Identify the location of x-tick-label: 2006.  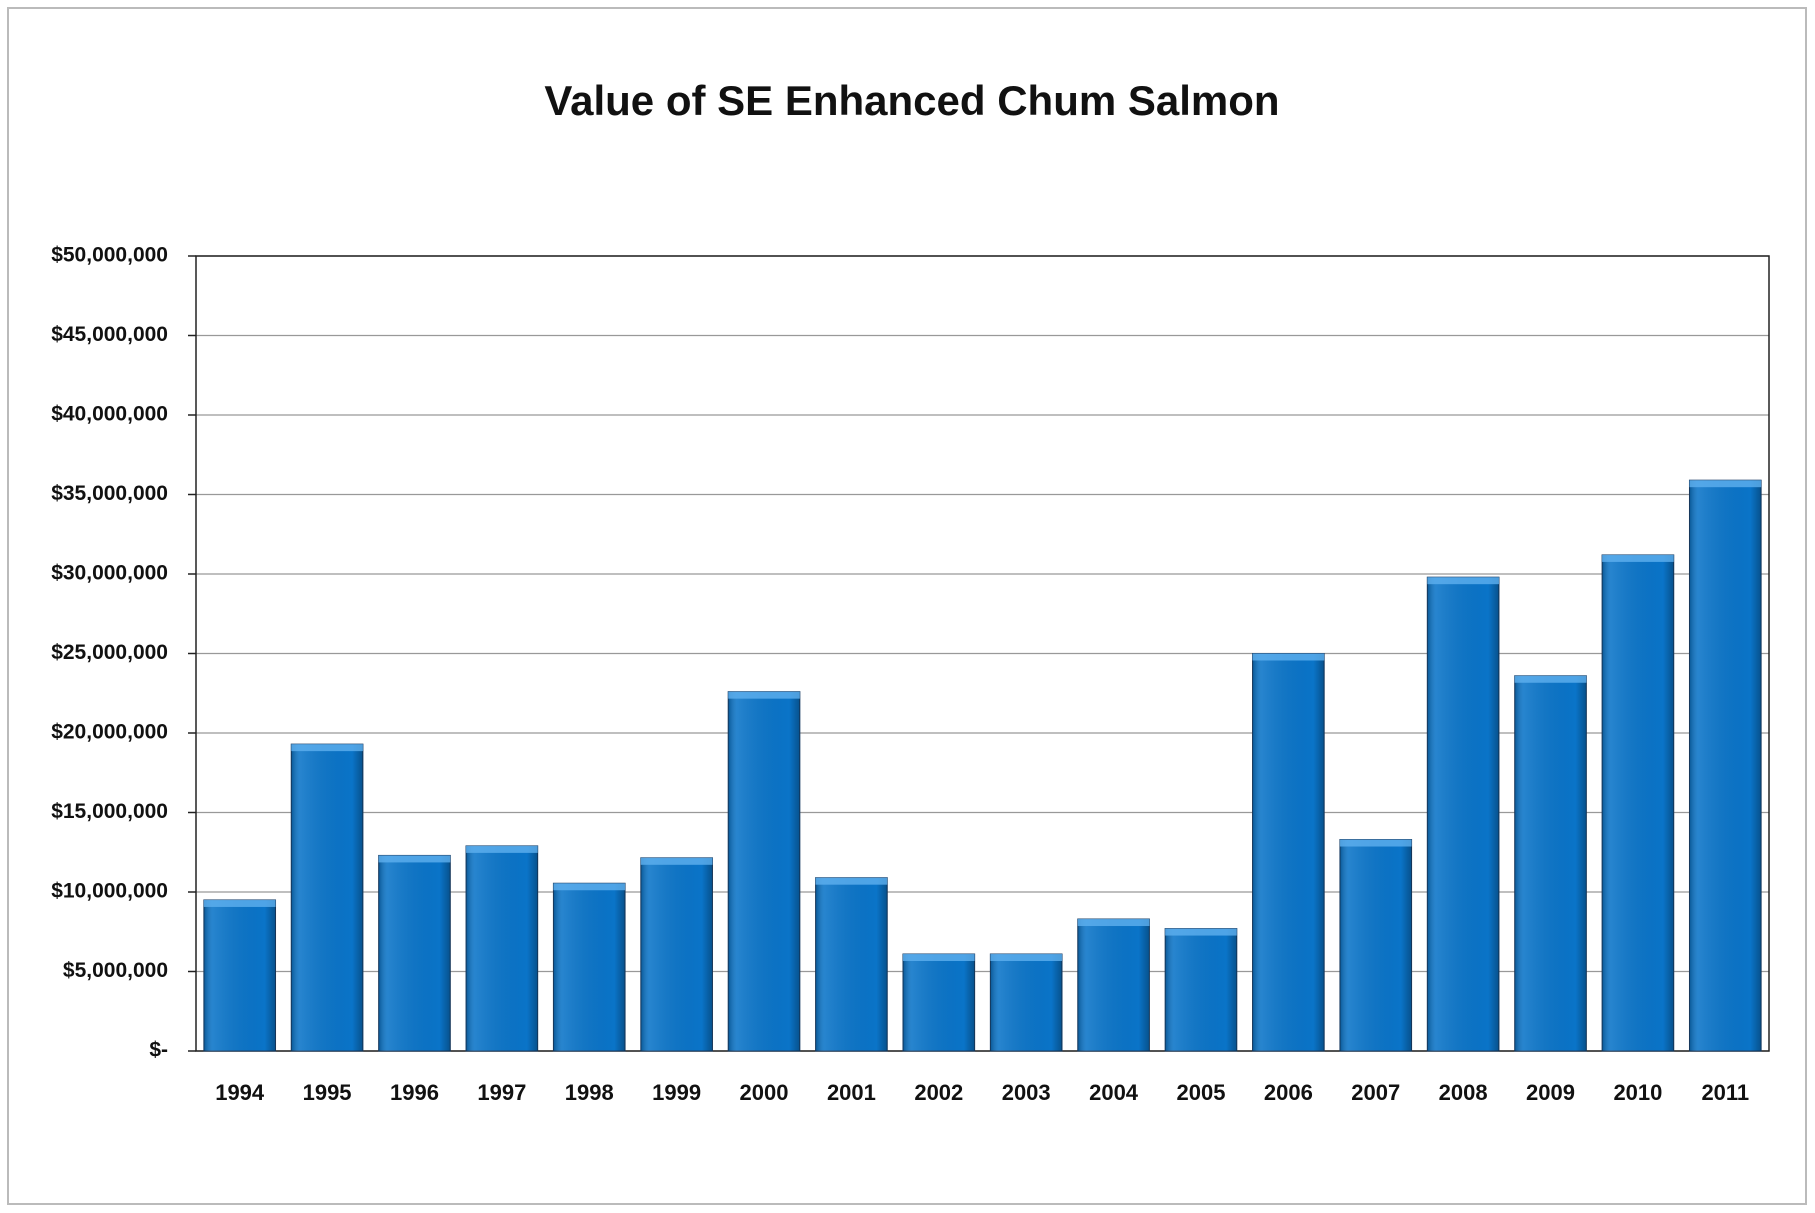
(1288, 1092).